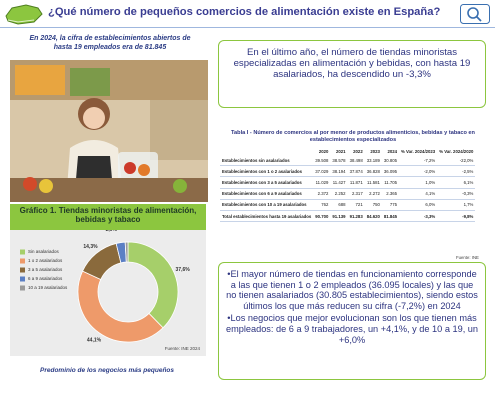  Describe the element at coordinates (356, 205) in the screenshot. I see `table-cell: 721` at that location.